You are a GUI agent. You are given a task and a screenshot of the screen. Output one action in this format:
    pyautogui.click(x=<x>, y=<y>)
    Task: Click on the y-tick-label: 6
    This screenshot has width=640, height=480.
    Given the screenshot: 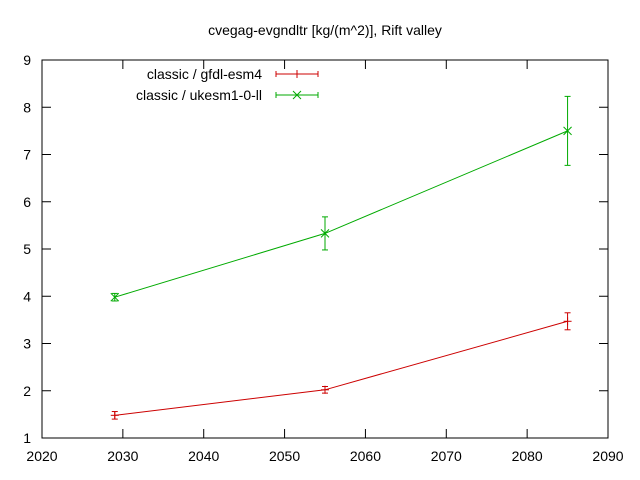 What is the action you would take?
    pyautogui.click(x=27, y=202)
    